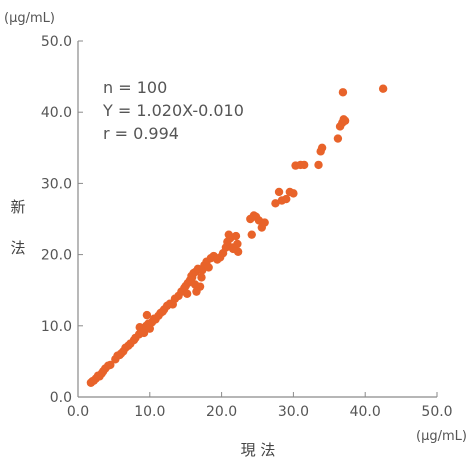  I want to click on y-tick-label: 0.0, so click(61, 398).